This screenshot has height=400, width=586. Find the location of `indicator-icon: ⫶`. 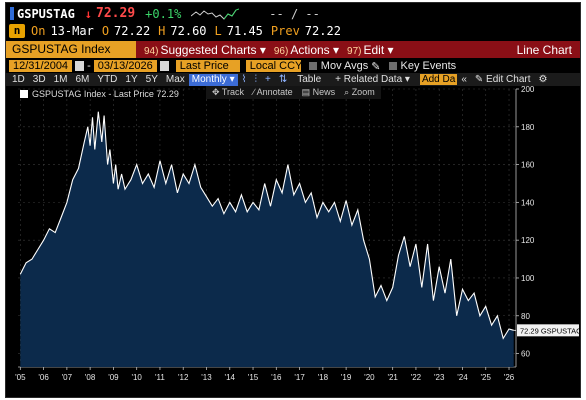

indicator-icon: ⫶ is located at coordinates (256, 79).